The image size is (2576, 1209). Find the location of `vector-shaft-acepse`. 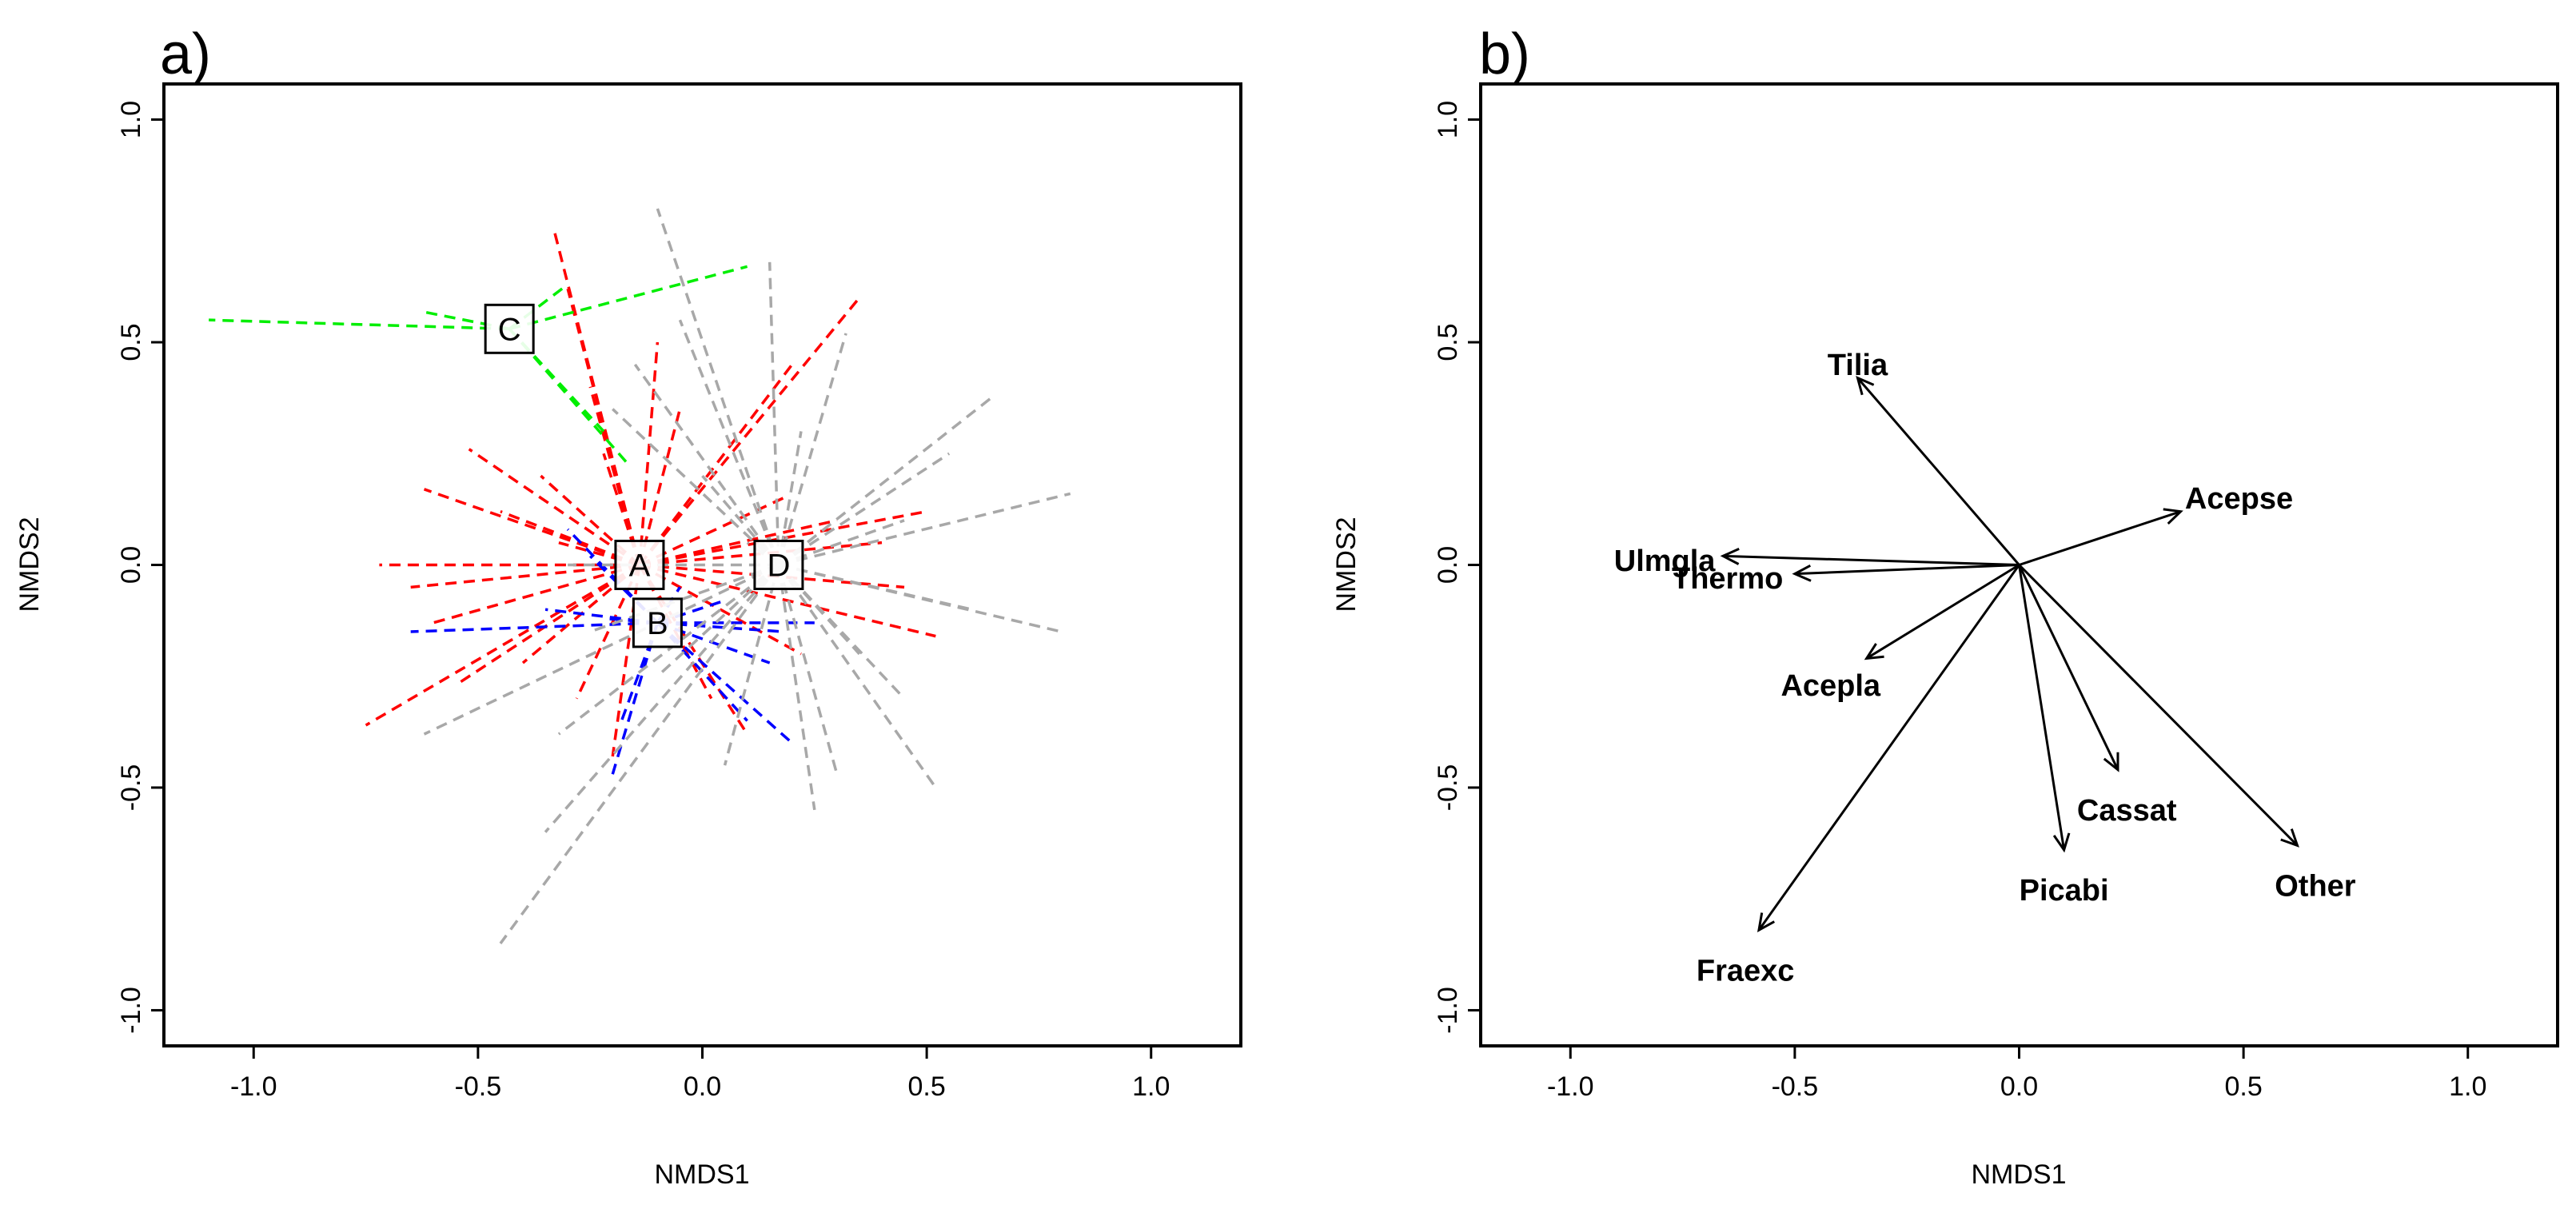

vector-shaft-acepse is located at coordinates (2100, 538).